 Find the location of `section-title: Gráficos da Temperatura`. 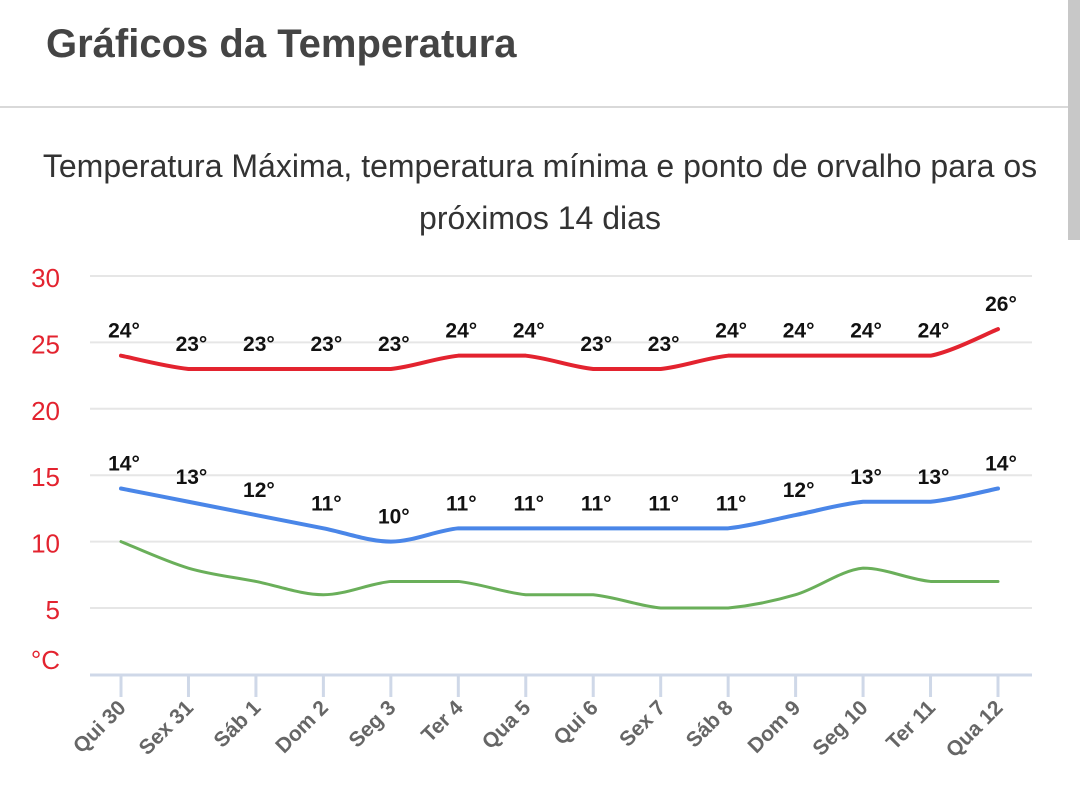

section-title: Gráficos da Temperatura is located at coordinates (281, 44).